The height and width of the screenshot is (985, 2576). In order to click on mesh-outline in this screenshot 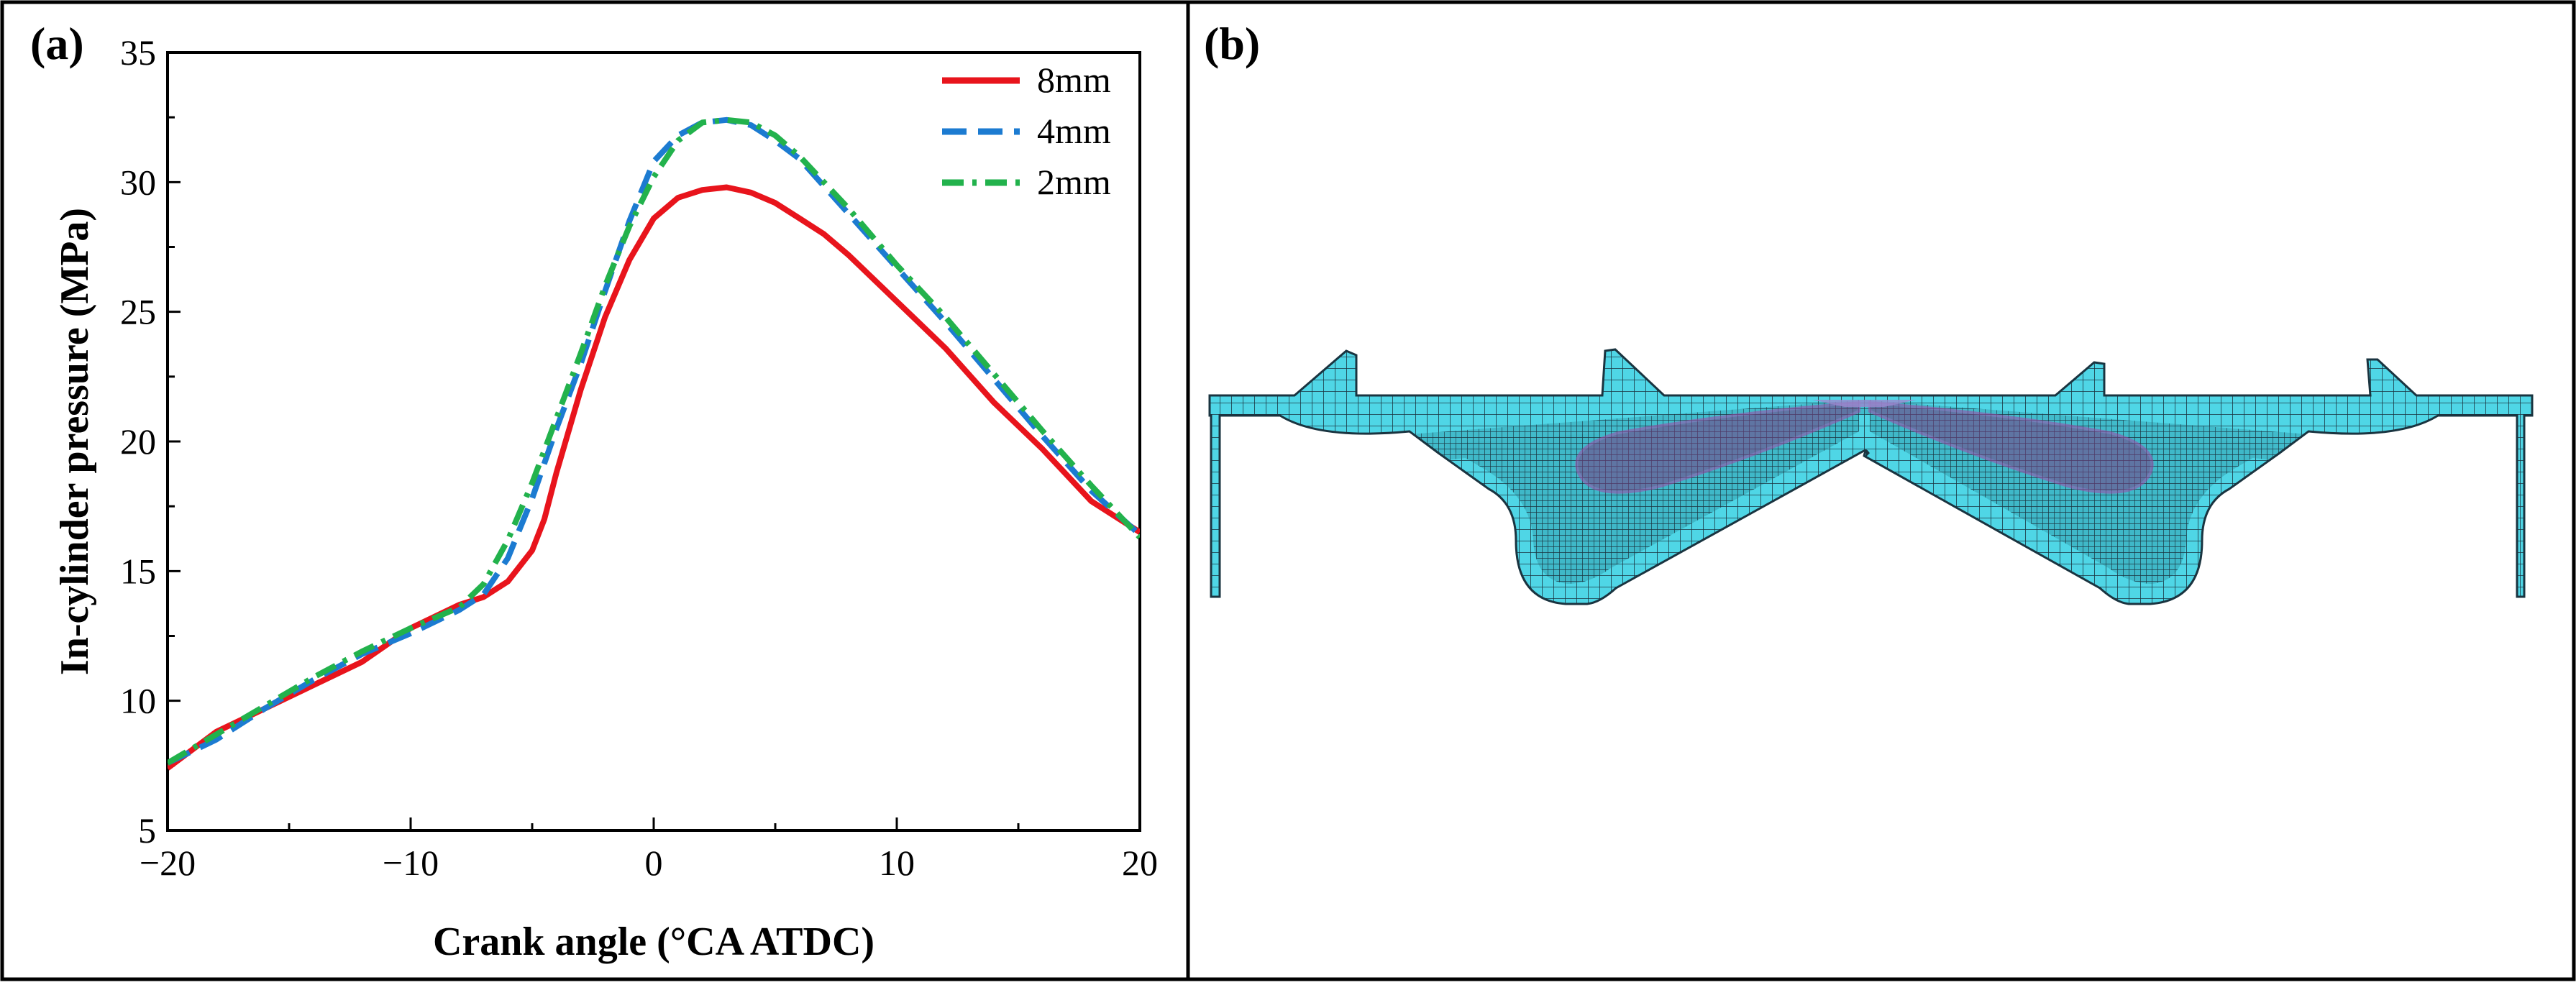, I will do `click(1871, 476)`.